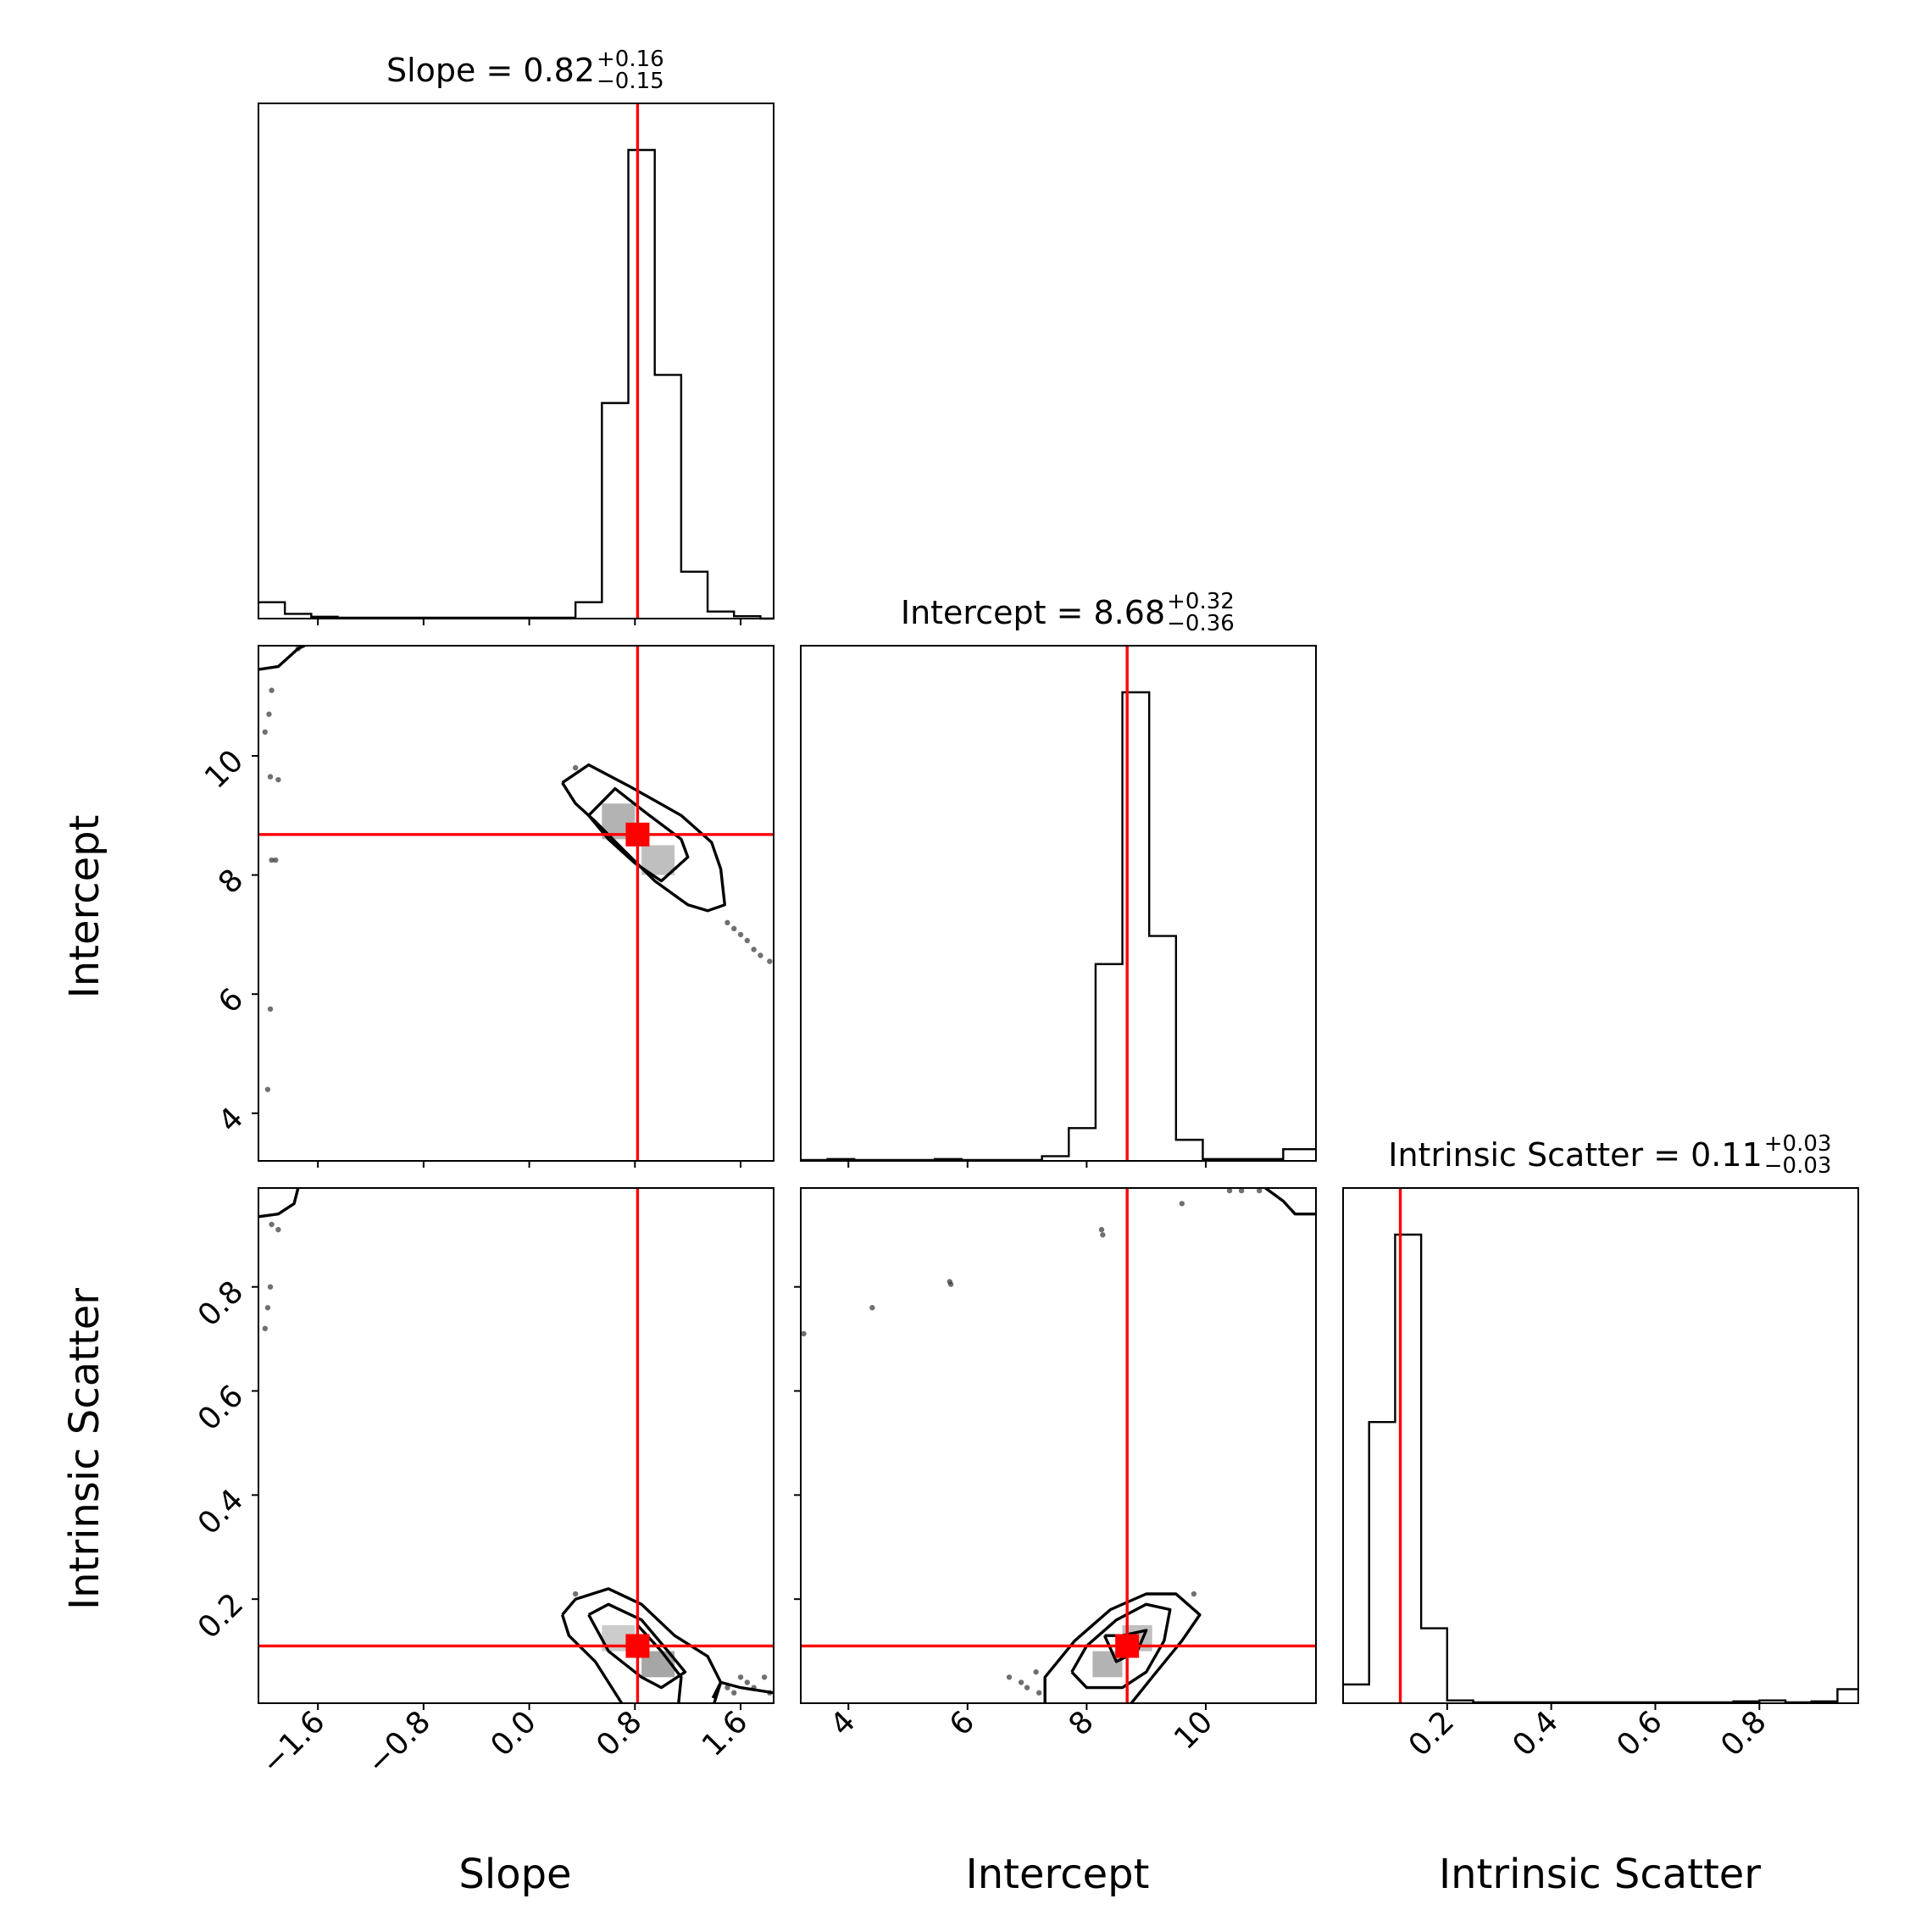 This screenshot has height=1932, width=1932. Describe the element at coordinates (1600, 1874) in the screenshot. I see `x-axis-label-intrinsic-scatter: Intrinsic Scatter` at that location.